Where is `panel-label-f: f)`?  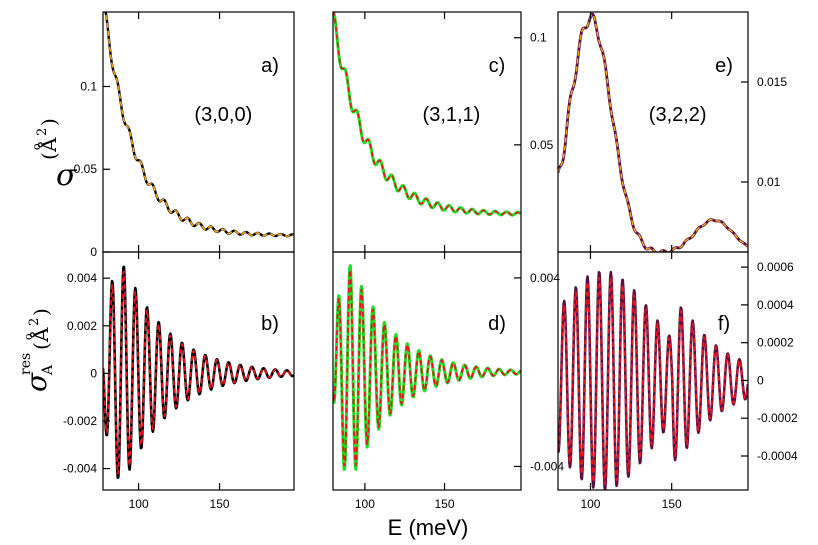 panel-label-f: f) is located at coordinates (724, 324).